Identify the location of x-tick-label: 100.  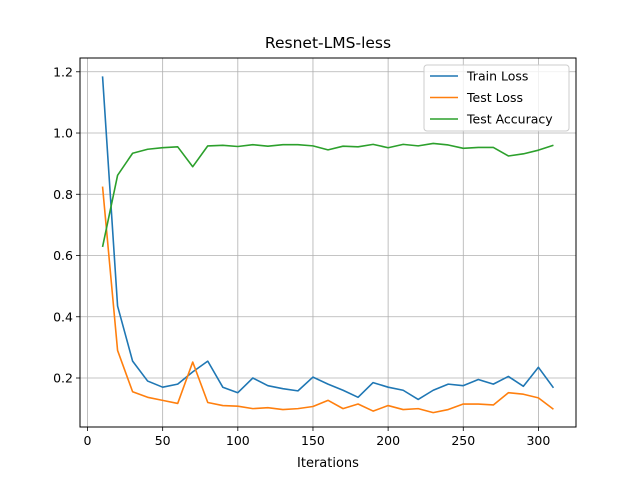
(238, 440).